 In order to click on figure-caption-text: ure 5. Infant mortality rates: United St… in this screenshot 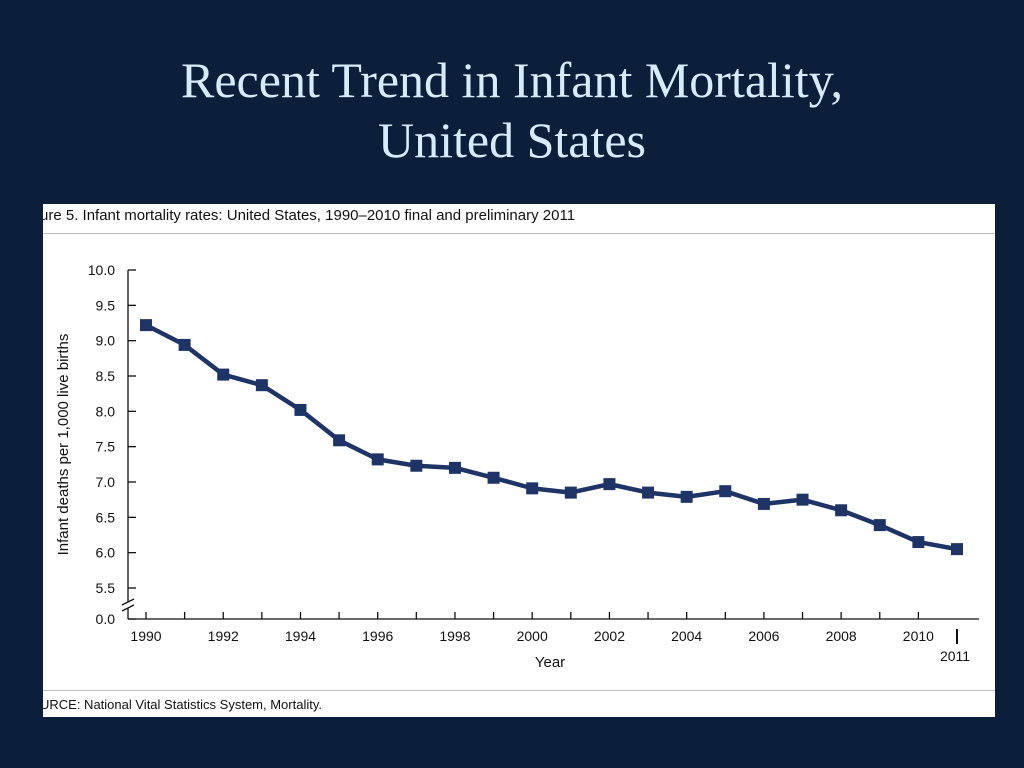, I will do `click(309, 215)`.